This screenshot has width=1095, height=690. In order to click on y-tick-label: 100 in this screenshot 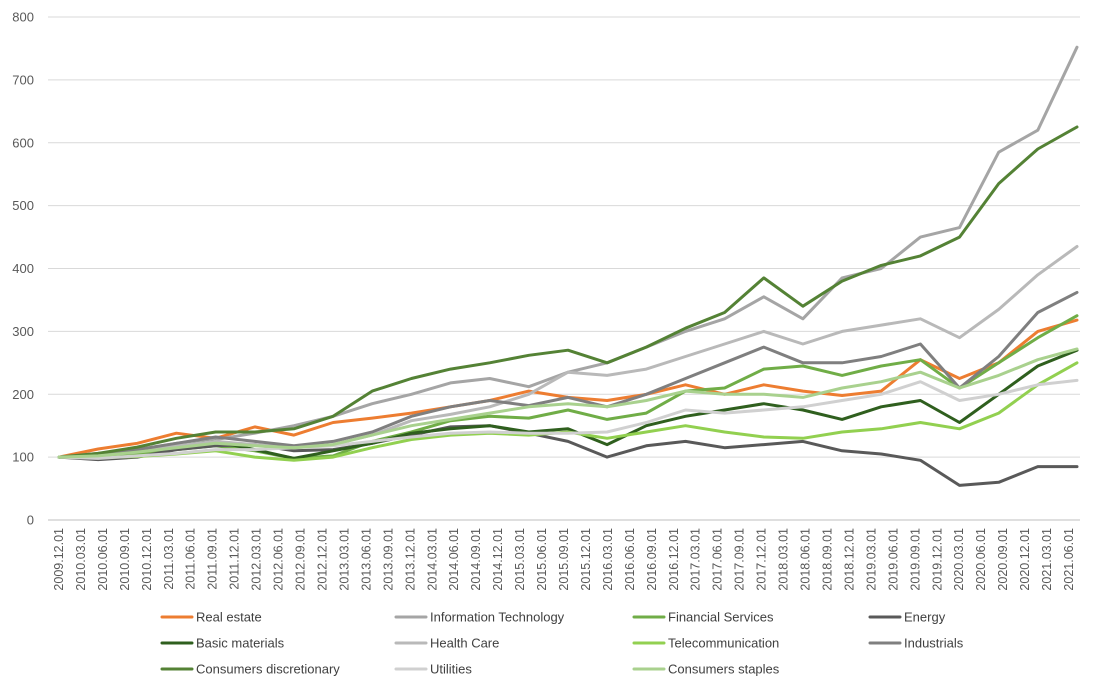, I will do `click(23, 457)`.